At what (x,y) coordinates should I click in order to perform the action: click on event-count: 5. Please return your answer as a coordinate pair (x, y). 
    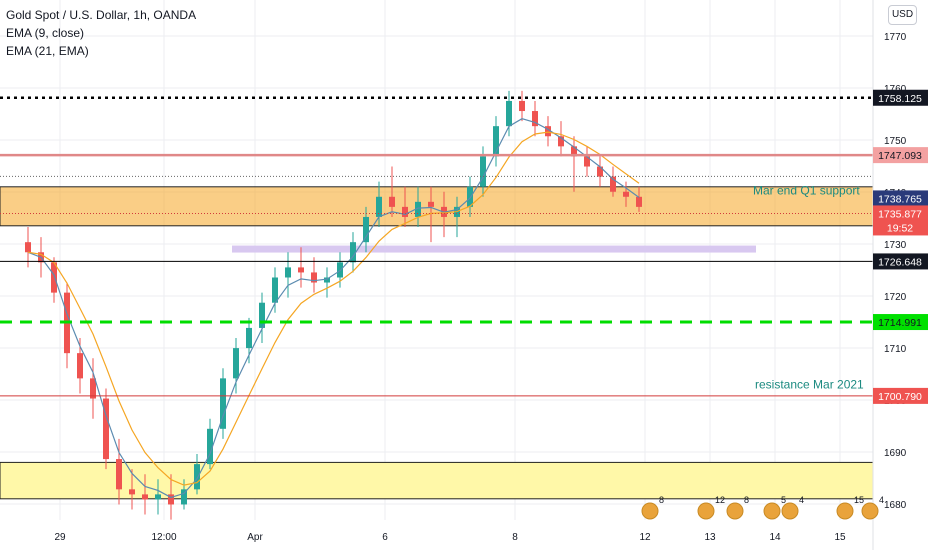
    Looking at the image, I should click on (783, 500).